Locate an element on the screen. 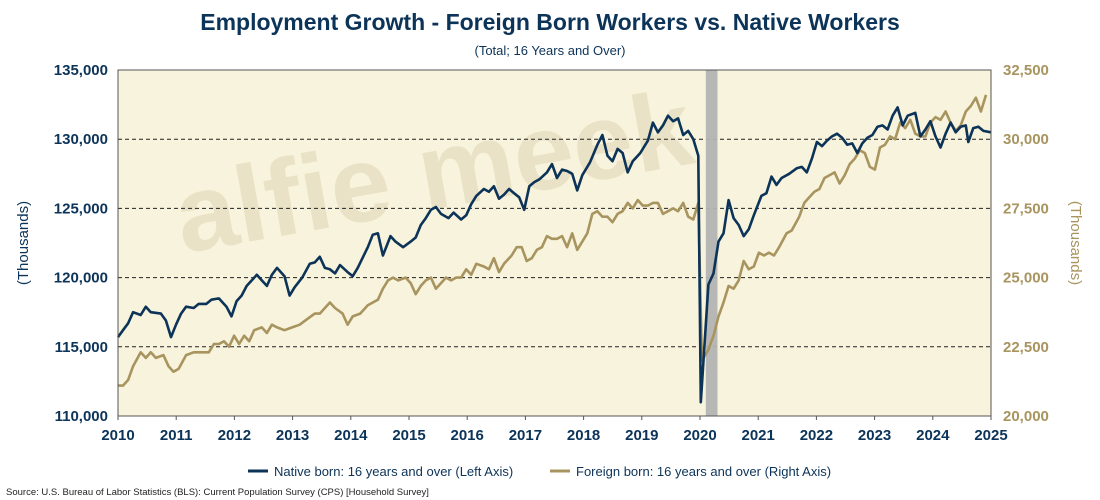 The image size is (1100, 500). x-tick-label: 2010 is located at coordinates (117, 435).